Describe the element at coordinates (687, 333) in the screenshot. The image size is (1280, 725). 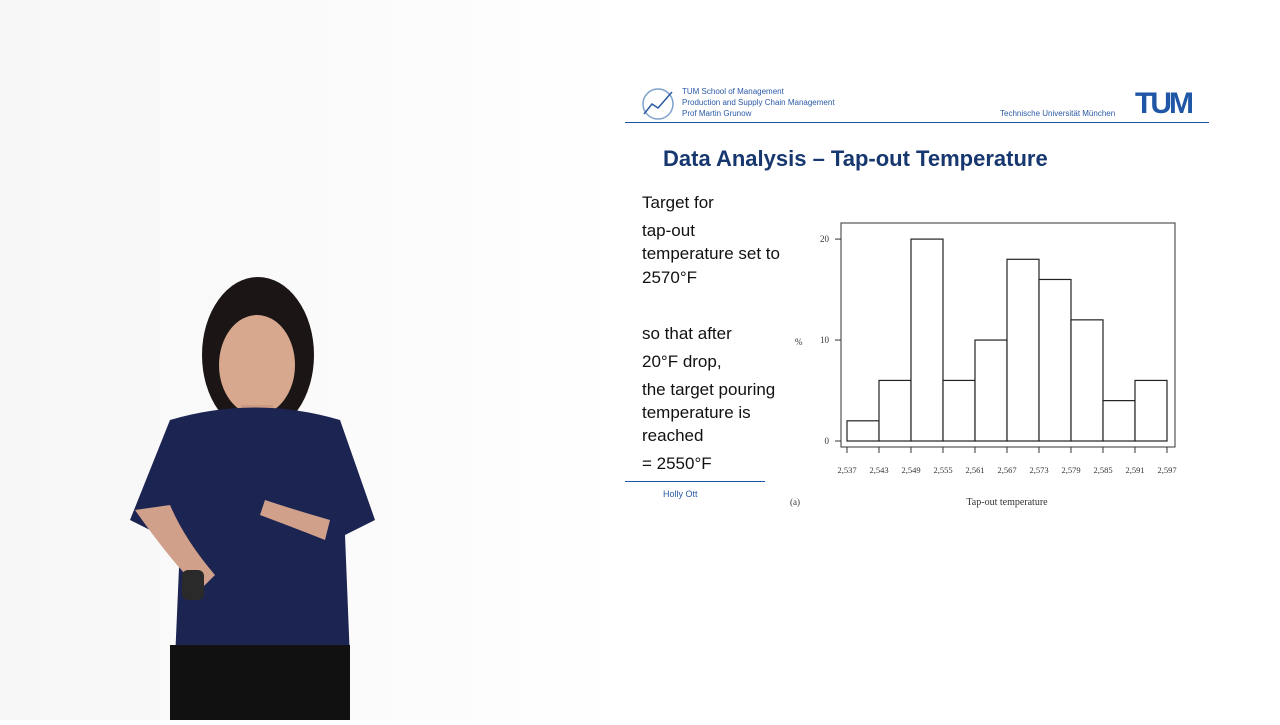
I see `body-line-5: so that after` at that location.